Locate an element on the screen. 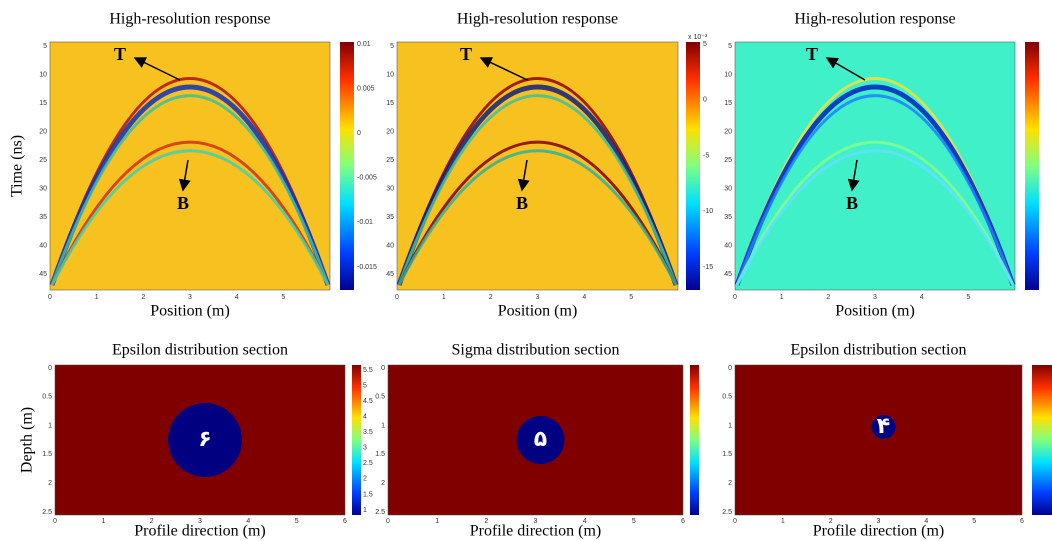 Image resolution: width=1052 pixels, height=541 pixels. colorbar-tick-label: 5.5 is located at coordinates (368, 370).